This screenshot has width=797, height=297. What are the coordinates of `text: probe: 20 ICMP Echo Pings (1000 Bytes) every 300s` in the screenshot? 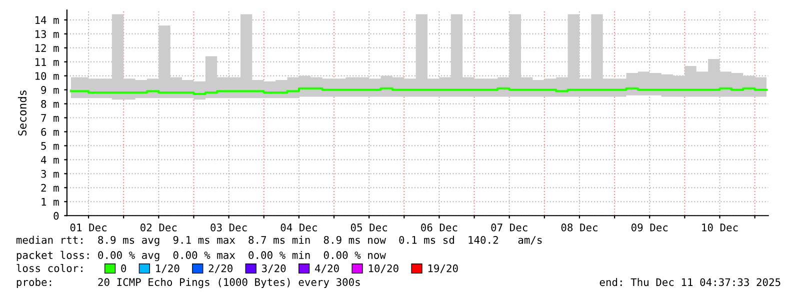 It's located at (188, 283).